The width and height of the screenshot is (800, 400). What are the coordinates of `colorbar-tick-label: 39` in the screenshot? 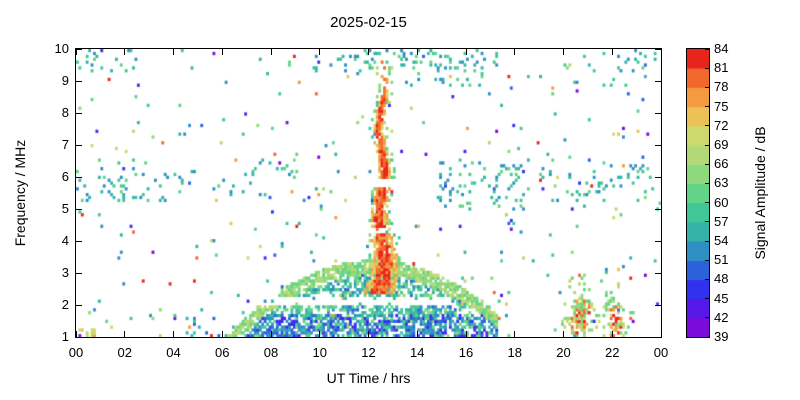 It's located at (721, 336).